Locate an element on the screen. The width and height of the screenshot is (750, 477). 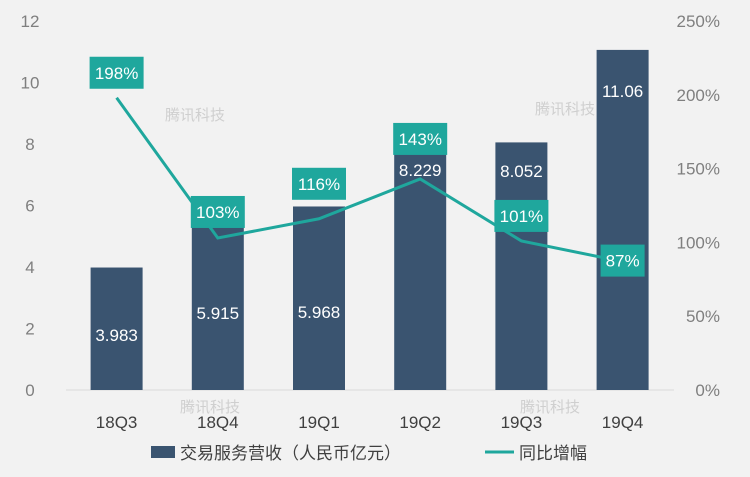
left-tick-label: 12 is located at coordinates (30, 21).